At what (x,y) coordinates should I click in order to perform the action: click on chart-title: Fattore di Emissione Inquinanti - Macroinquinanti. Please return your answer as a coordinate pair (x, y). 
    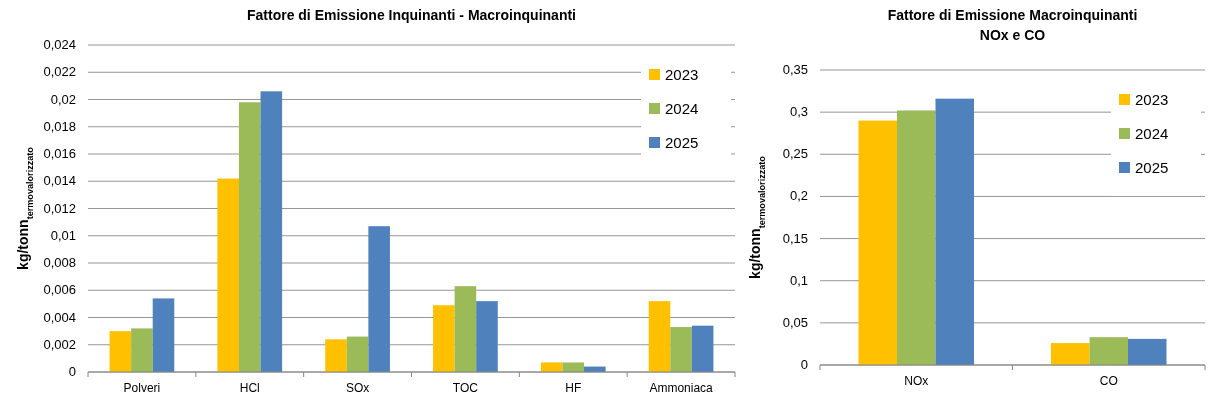
    Looking at the image, I should click on (411, 15).